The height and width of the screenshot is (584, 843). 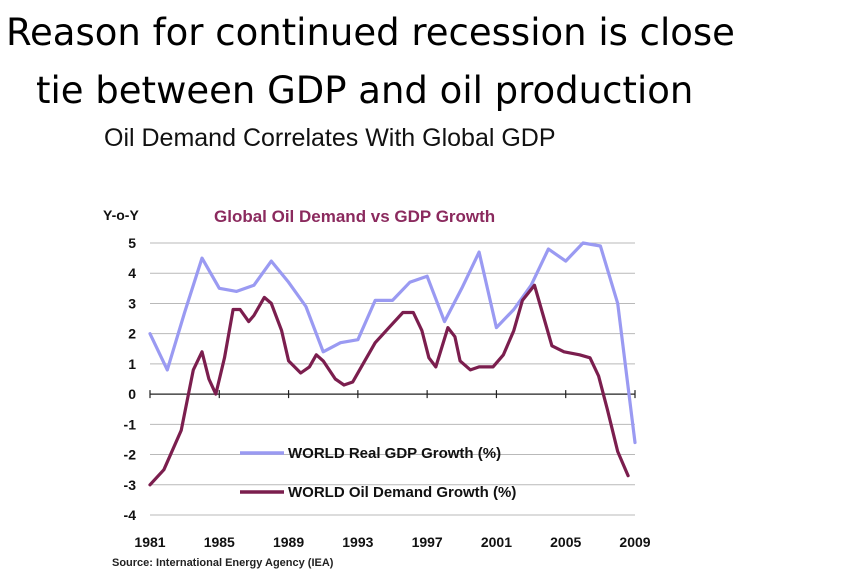 I want to click on x-tick-label: 1989, so click(x=288, y=542).